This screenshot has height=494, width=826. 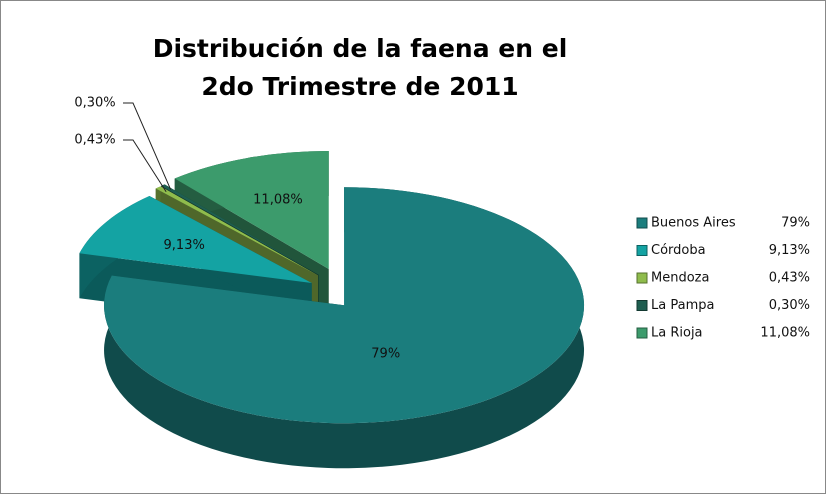 I want to click on data-label: 11,08%, so click(x=278, y=200).